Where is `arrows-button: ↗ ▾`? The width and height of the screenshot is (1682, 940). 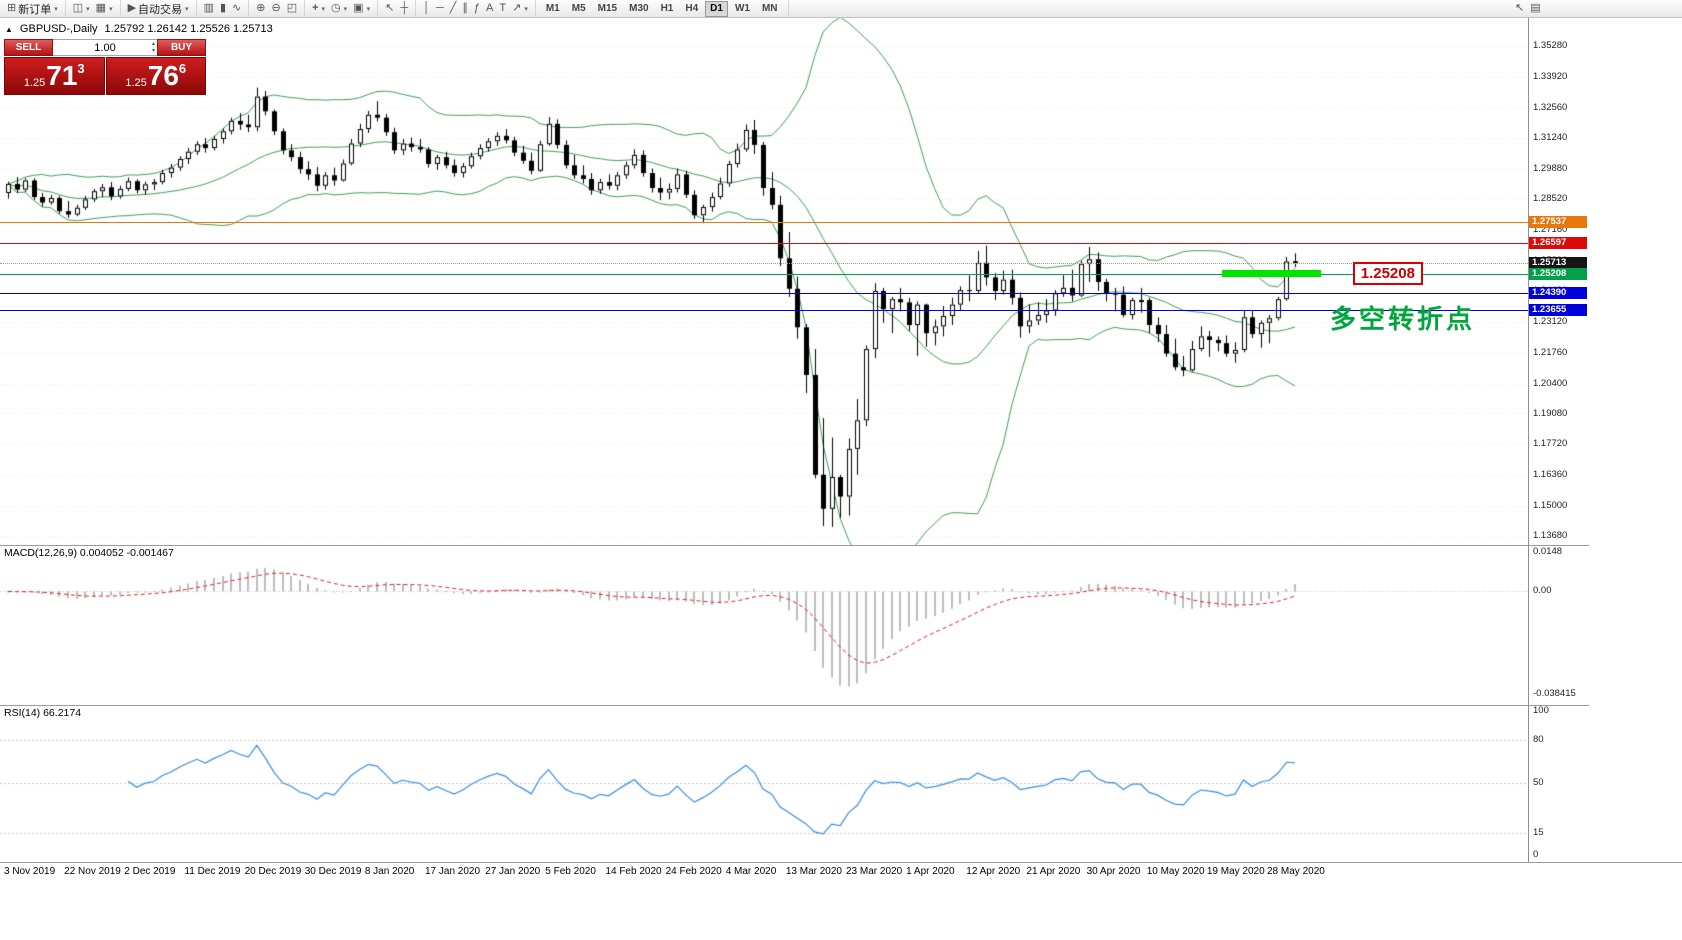 arrows-button: ↗ ▾ is located at coordinates (520, 8).